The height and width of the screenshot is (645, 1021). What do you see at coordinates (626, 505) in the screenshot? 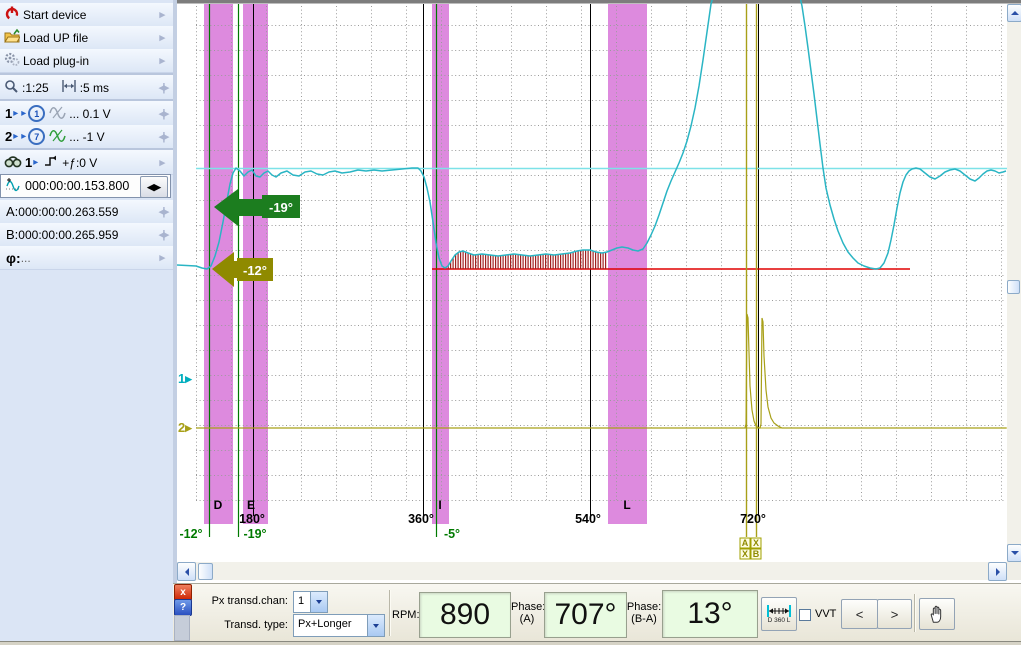
I see `event-label-L: L` at bounding box center [626, 505].